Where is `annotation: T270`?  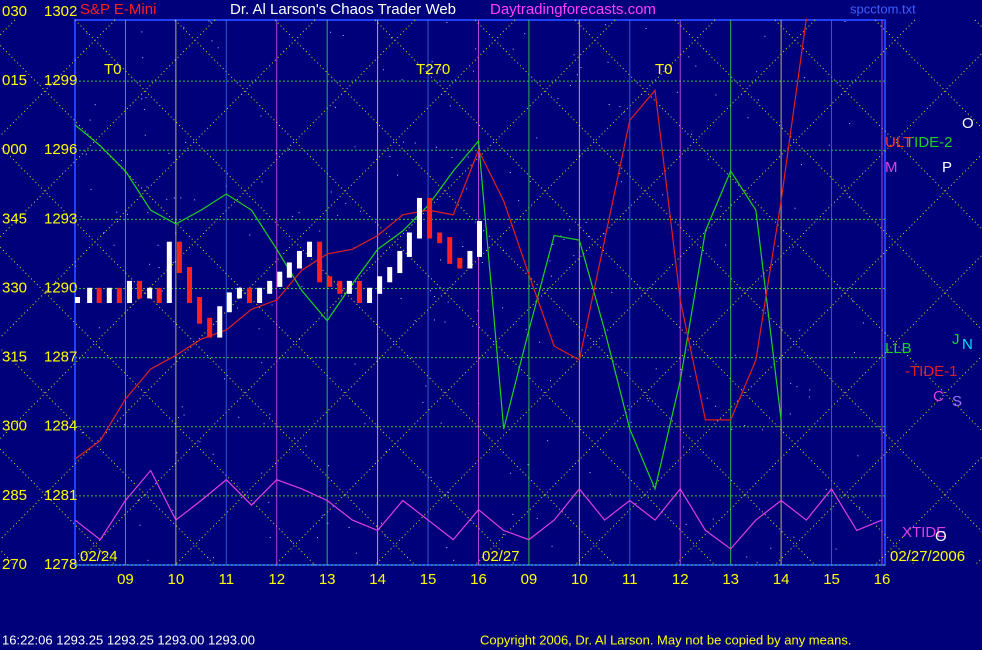 annotation: T270 is located at coordinates (433, 69).